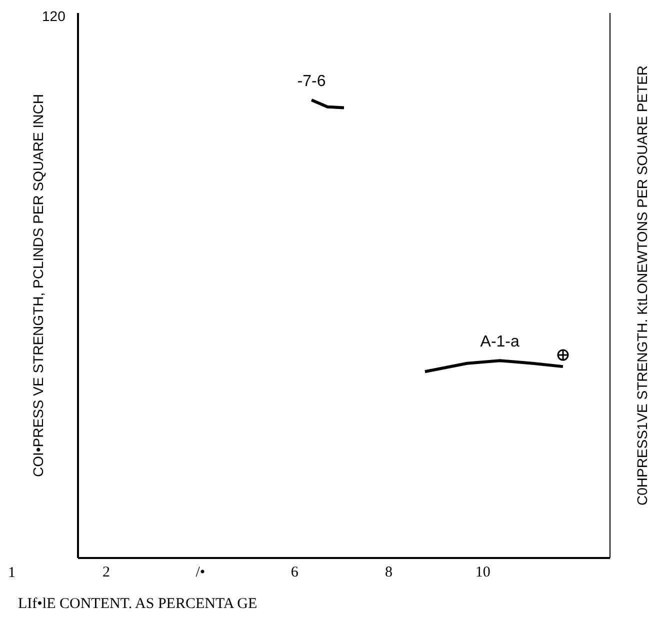  Describe the element at coordinates (38, 285) in the screenshot. I see `y-axis-title: COI•PRESS VE STRENGTH, PCLINDS PER SQUARE INCH` at that location.